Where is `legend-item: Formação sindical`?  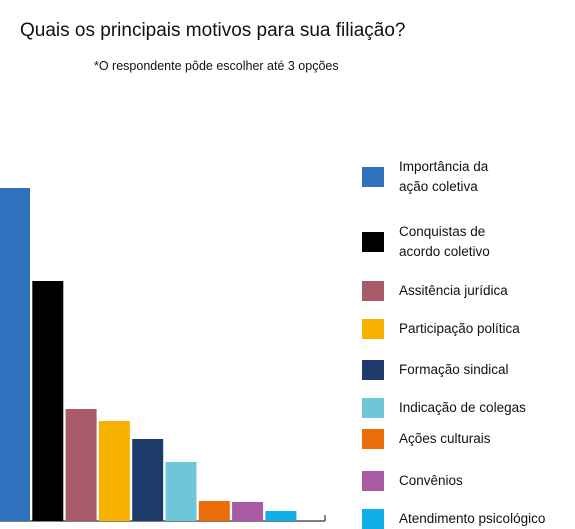 legend-item: Formação sindical is located at coordinates (435, 370).